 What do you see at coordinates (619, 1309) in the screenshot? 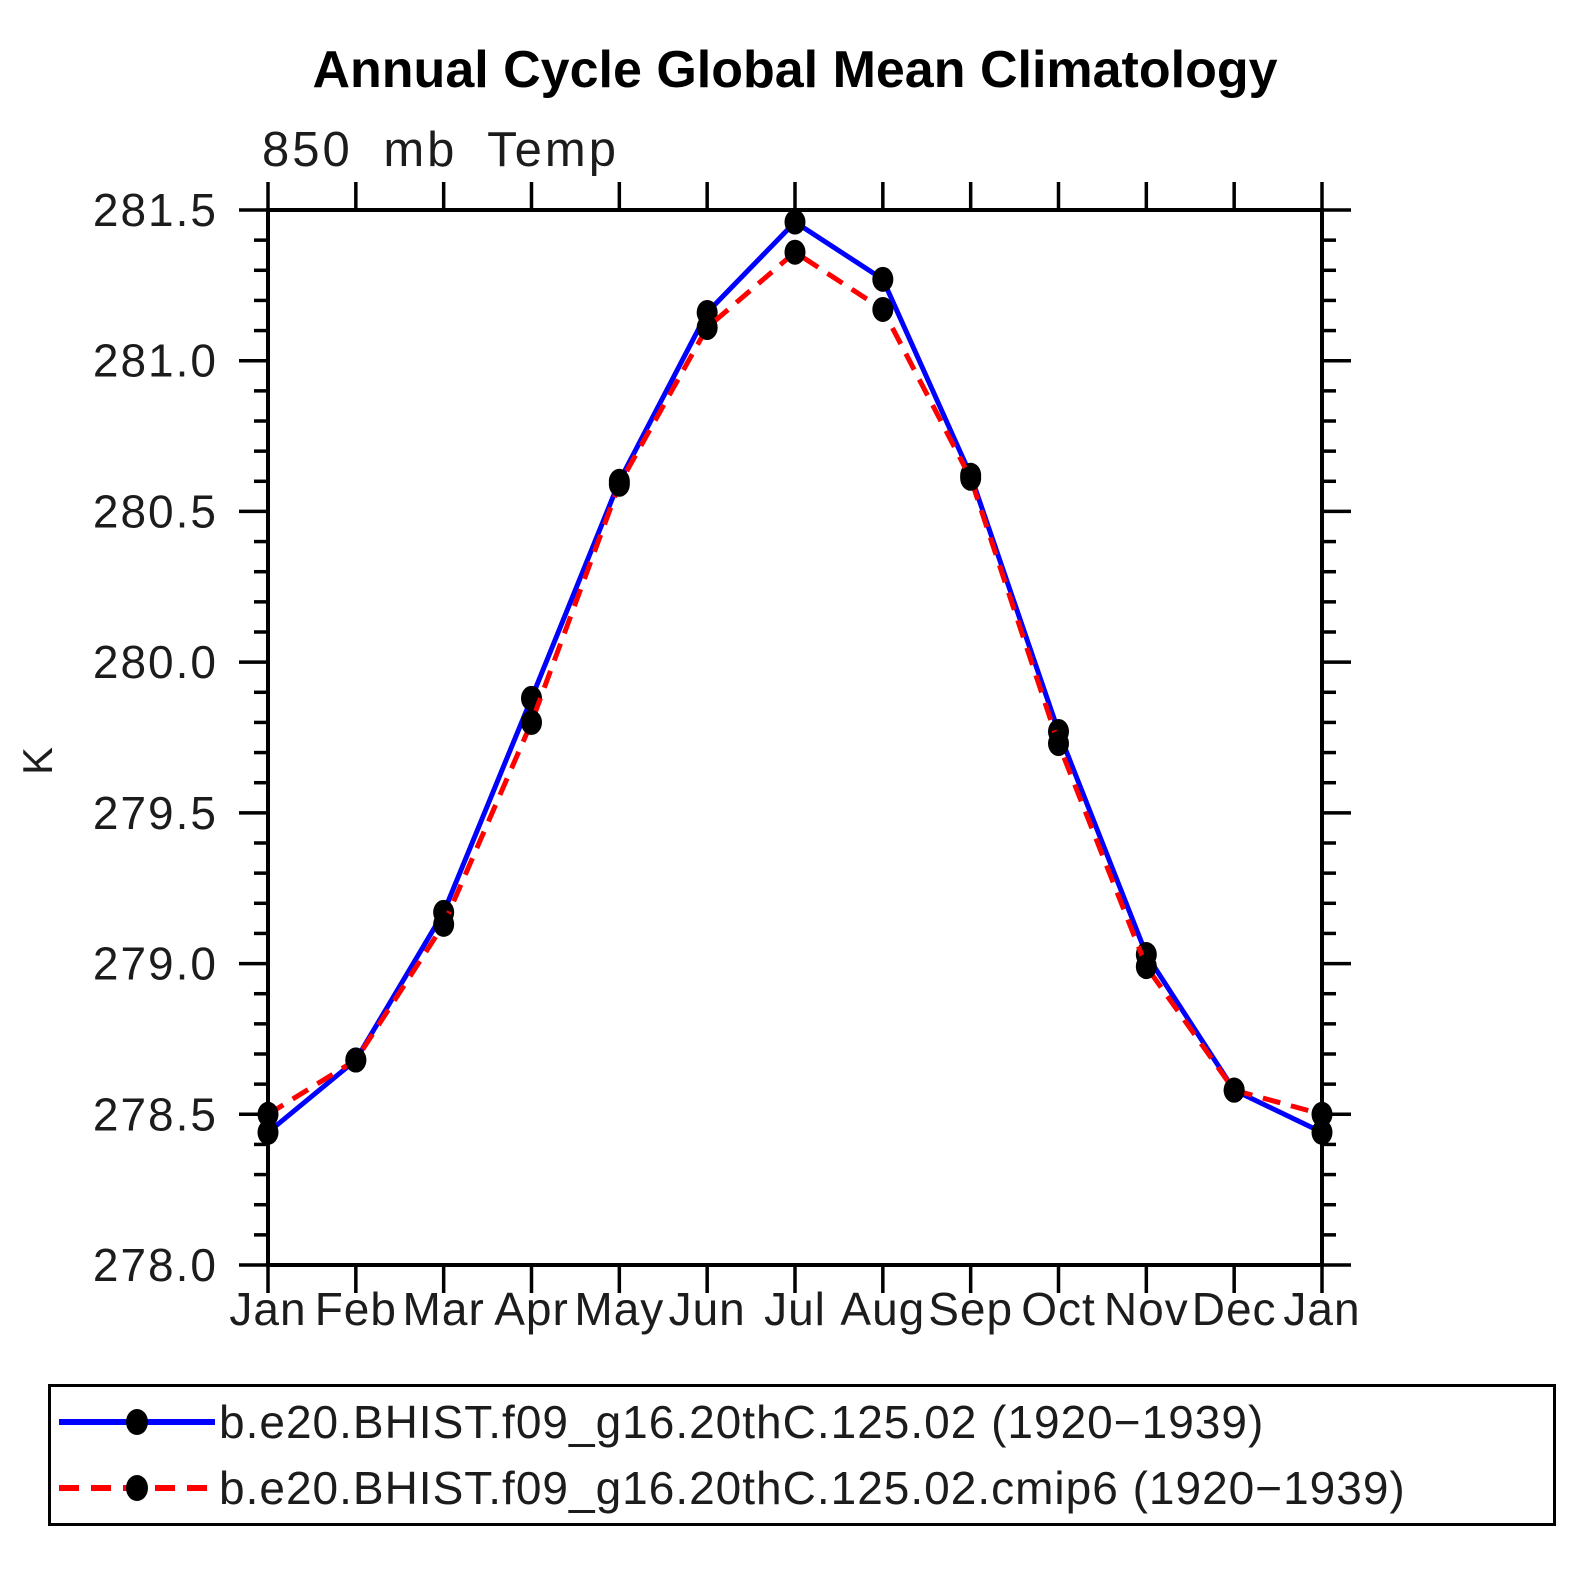
I see `x-tick-label: May` at bounding box center [619, 1309].